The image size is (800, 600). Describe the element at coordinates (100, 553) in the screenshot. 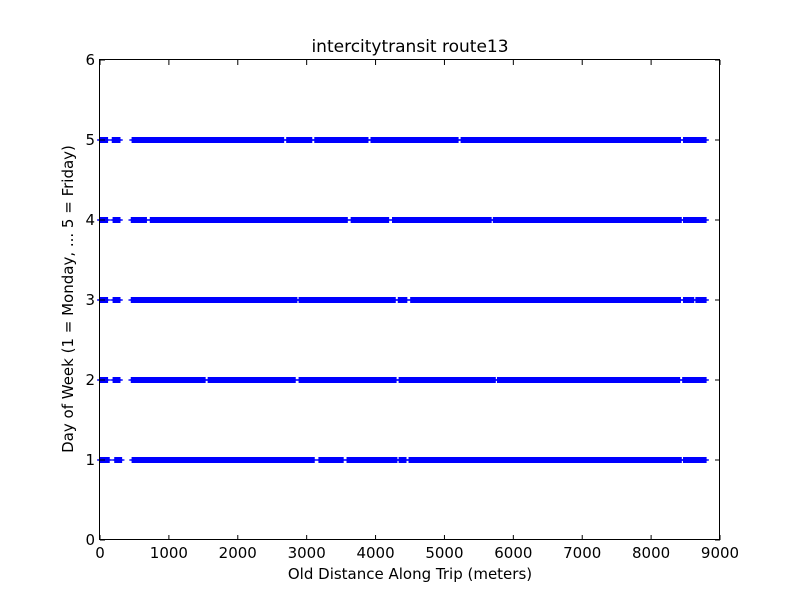

I see `x-tick-label: 0` at that location.